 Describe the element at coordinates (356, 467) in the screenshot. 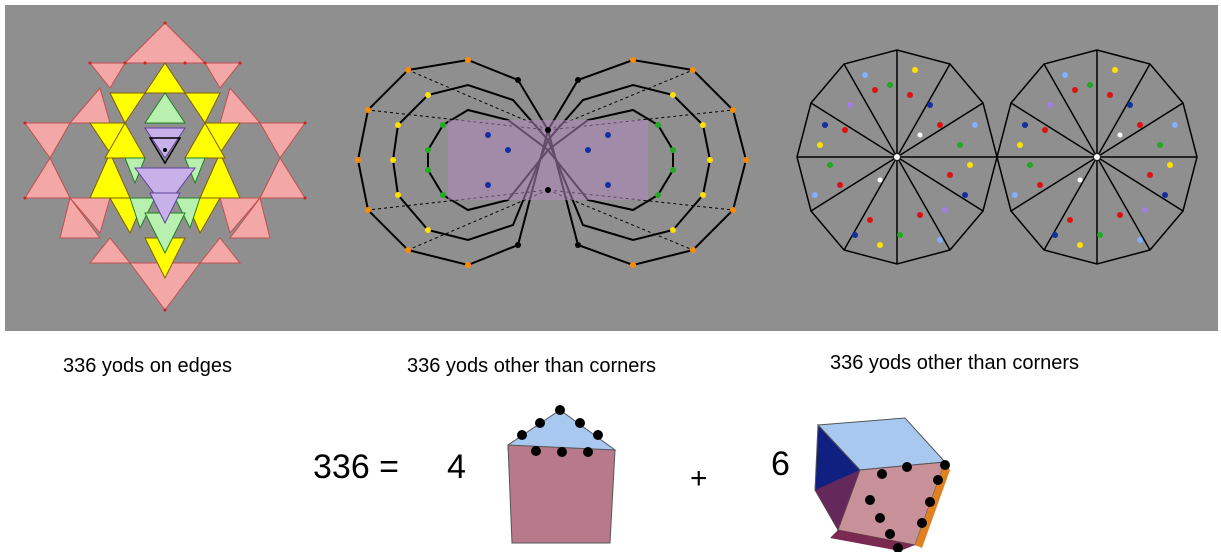

I see `equation-lhs: 336 =` at that location.